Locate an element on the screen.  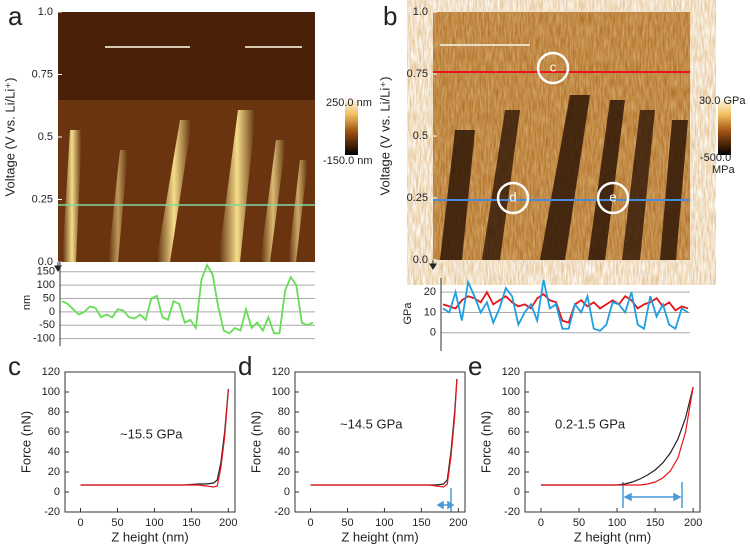
panel-label: e is located at coordinates (475, 366).